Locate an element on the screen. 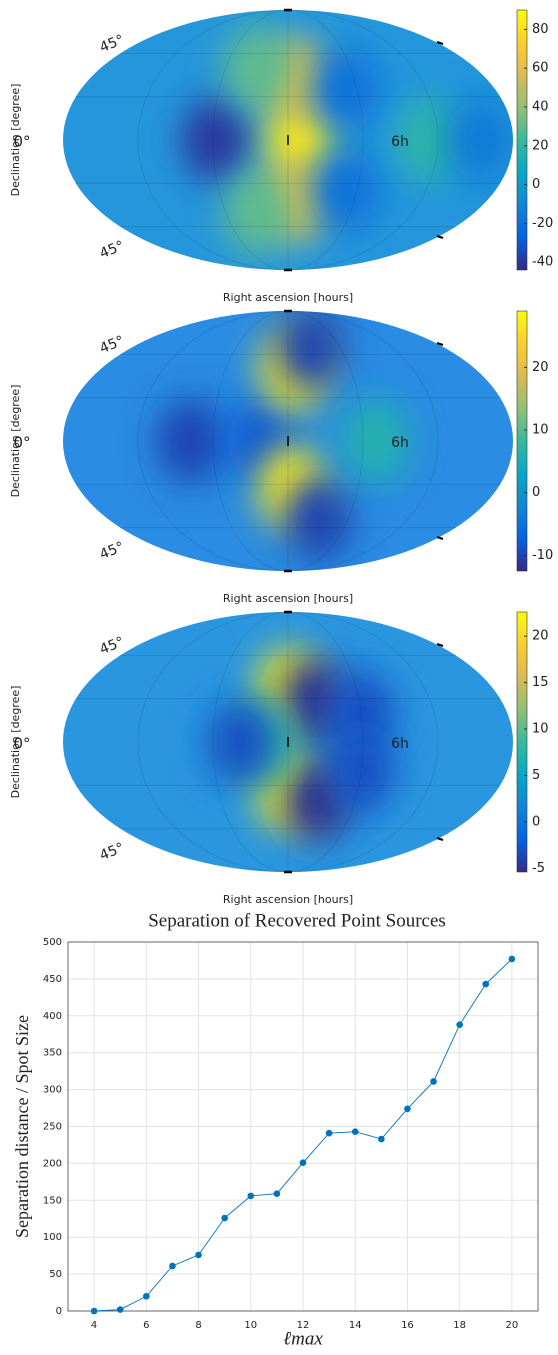 This screenshot has width=558, height=1355. y-tick-label: 150 is located at coordinates (52, 1200).